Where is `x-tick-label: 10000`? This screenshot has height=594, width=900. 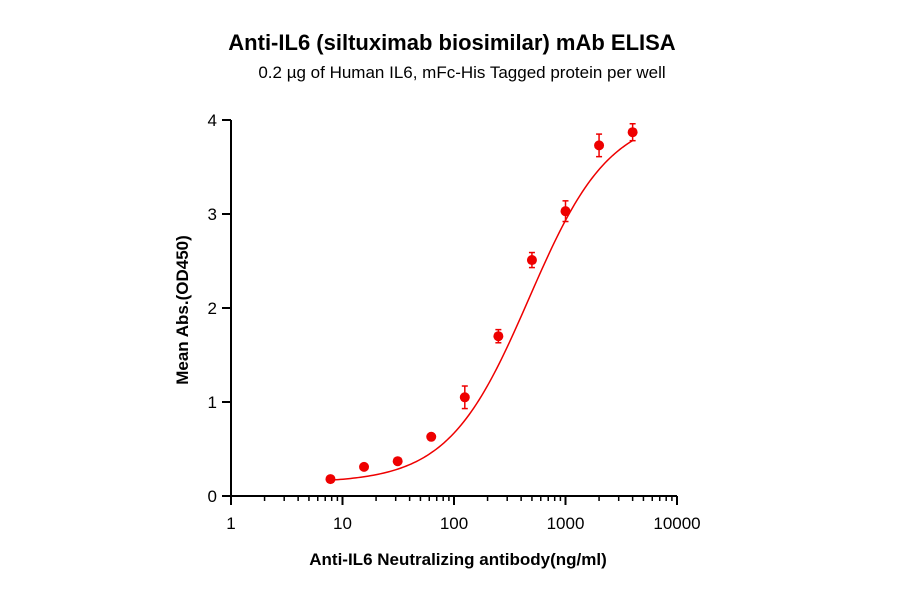
x-tick-label: 10000 is located at coordinates (676, 523).